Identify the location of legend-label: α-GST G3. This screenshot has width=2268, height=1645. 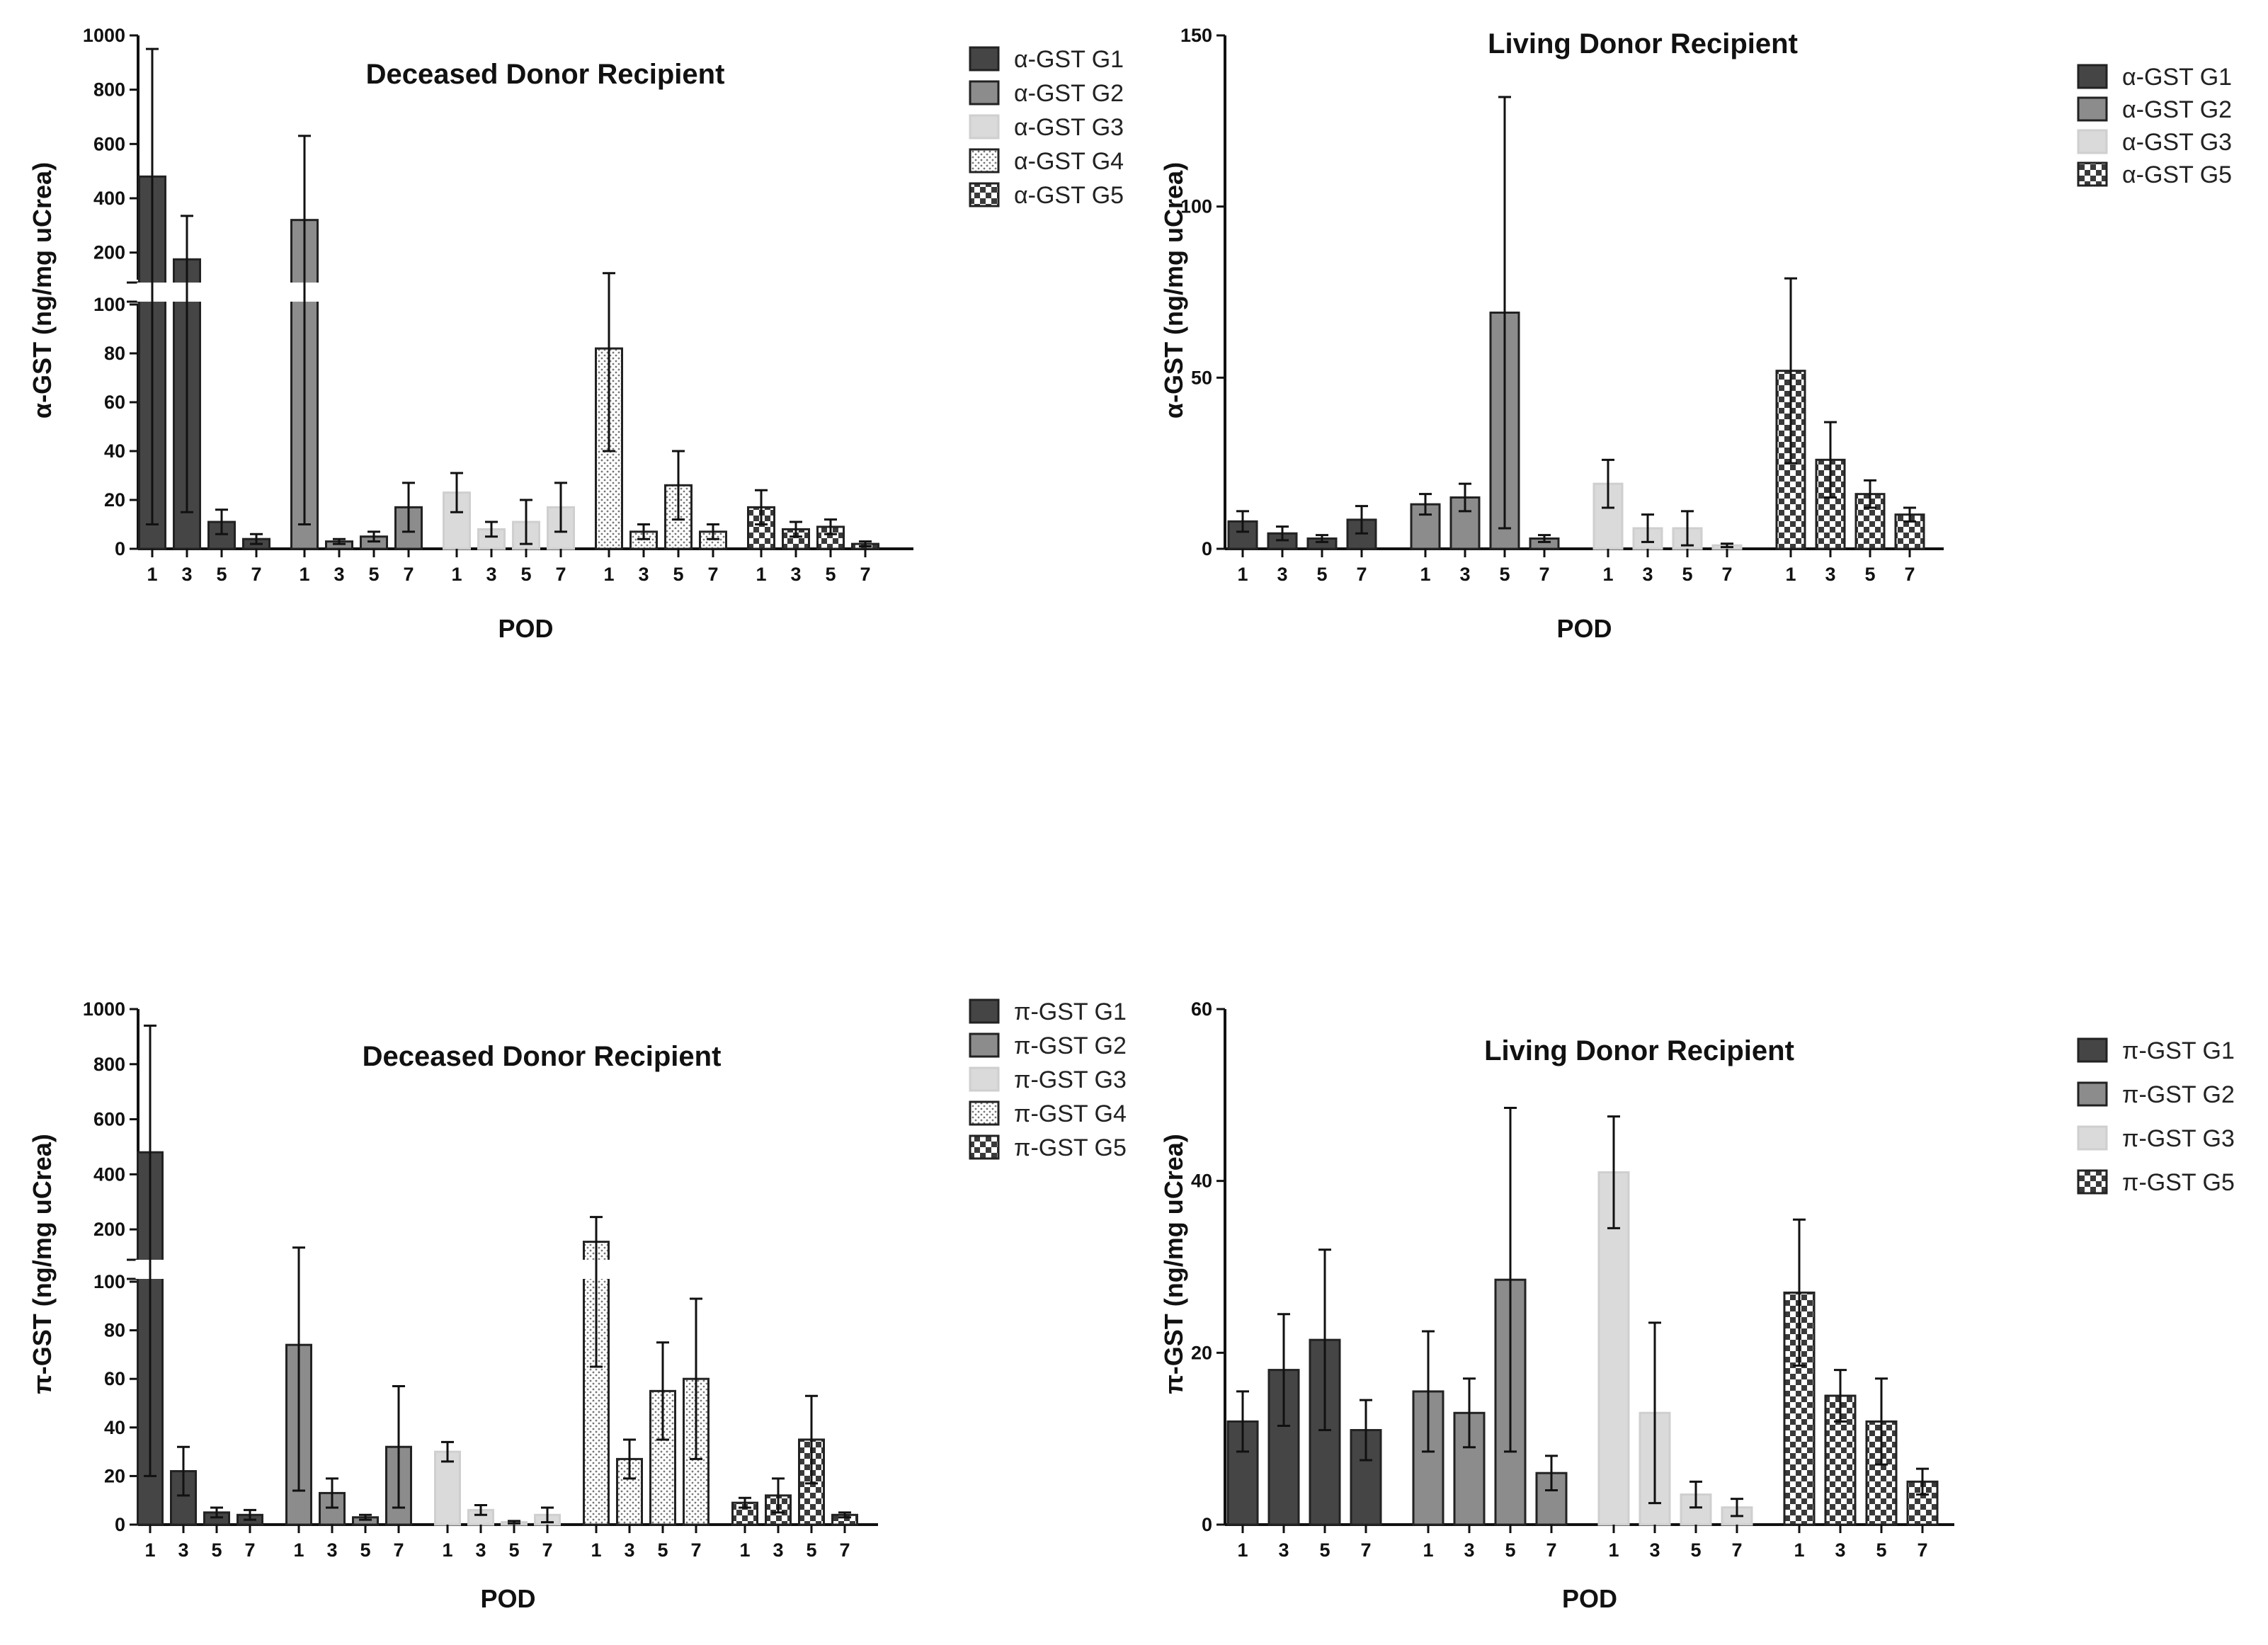
(1069, 127).